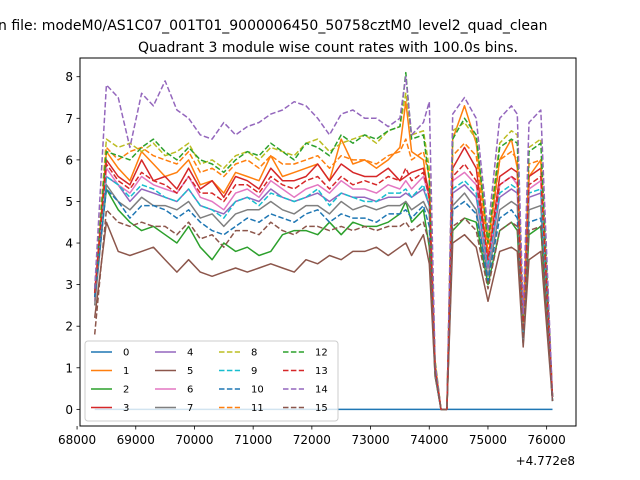 This screenshot has height=480, width=640. What do you see at coordinates (321, 353) in the screenshot?
I see `legend-label-12: 12` at bounding box center [321, 353].